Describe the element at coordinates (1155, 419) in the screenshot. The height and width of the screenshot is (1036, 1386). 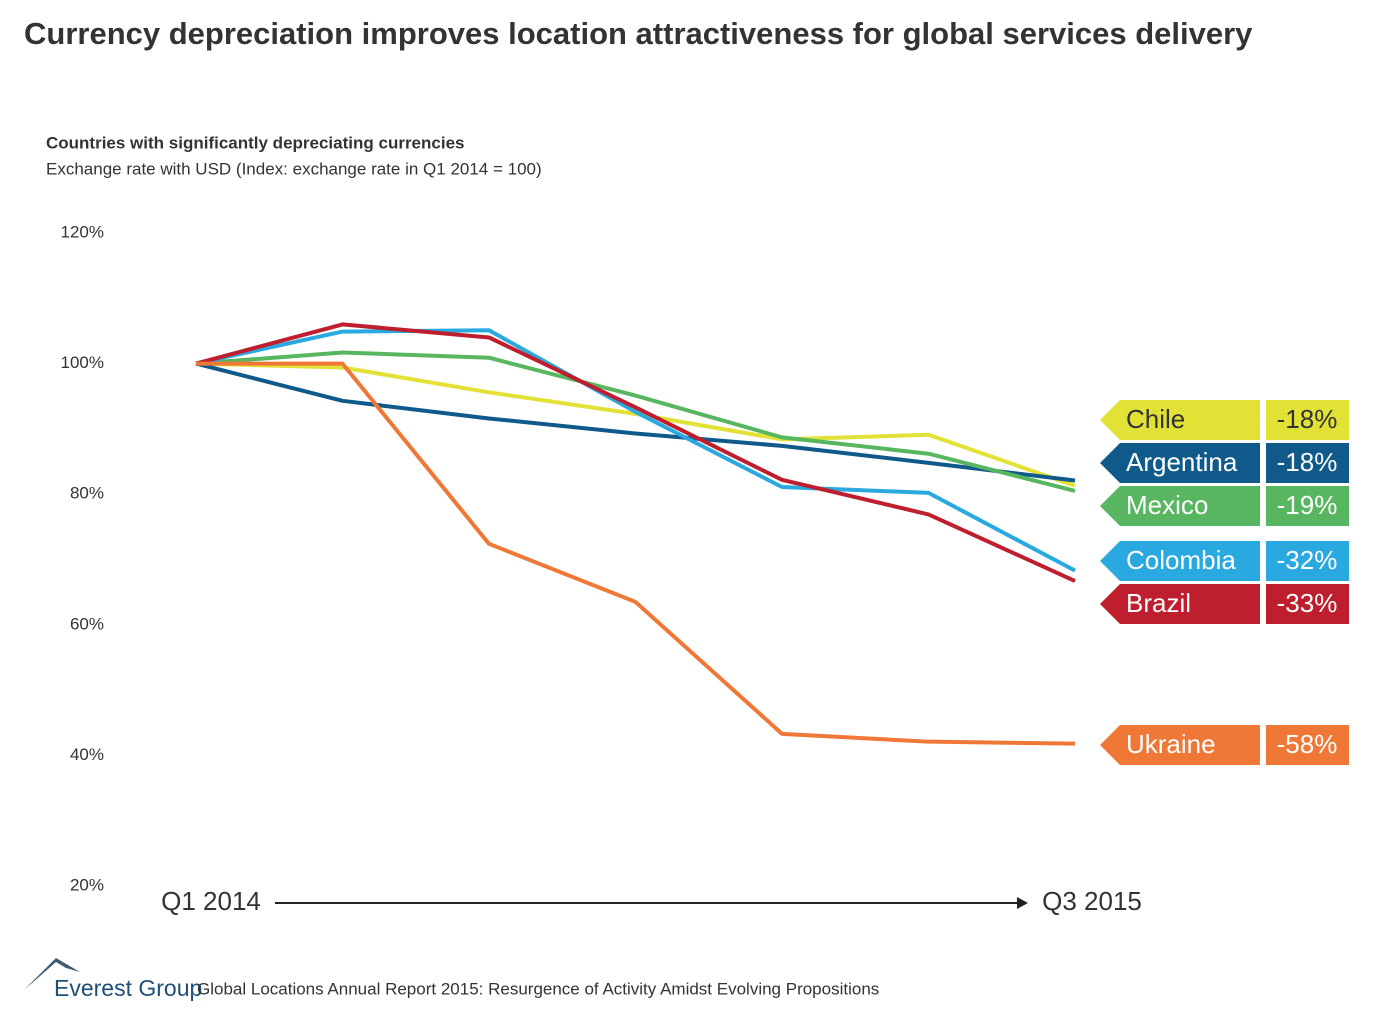
I see `legend-label: Chile` at that location.